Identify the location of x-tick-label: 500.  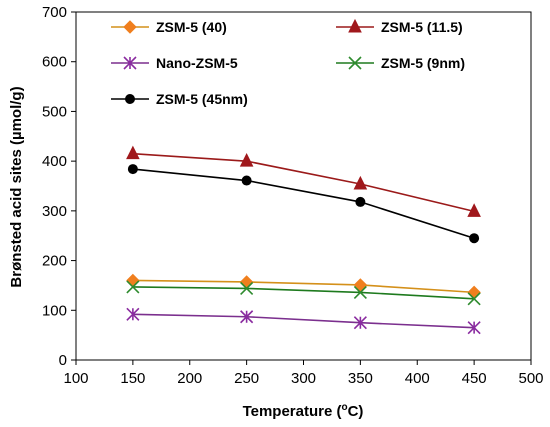
(530, 378).